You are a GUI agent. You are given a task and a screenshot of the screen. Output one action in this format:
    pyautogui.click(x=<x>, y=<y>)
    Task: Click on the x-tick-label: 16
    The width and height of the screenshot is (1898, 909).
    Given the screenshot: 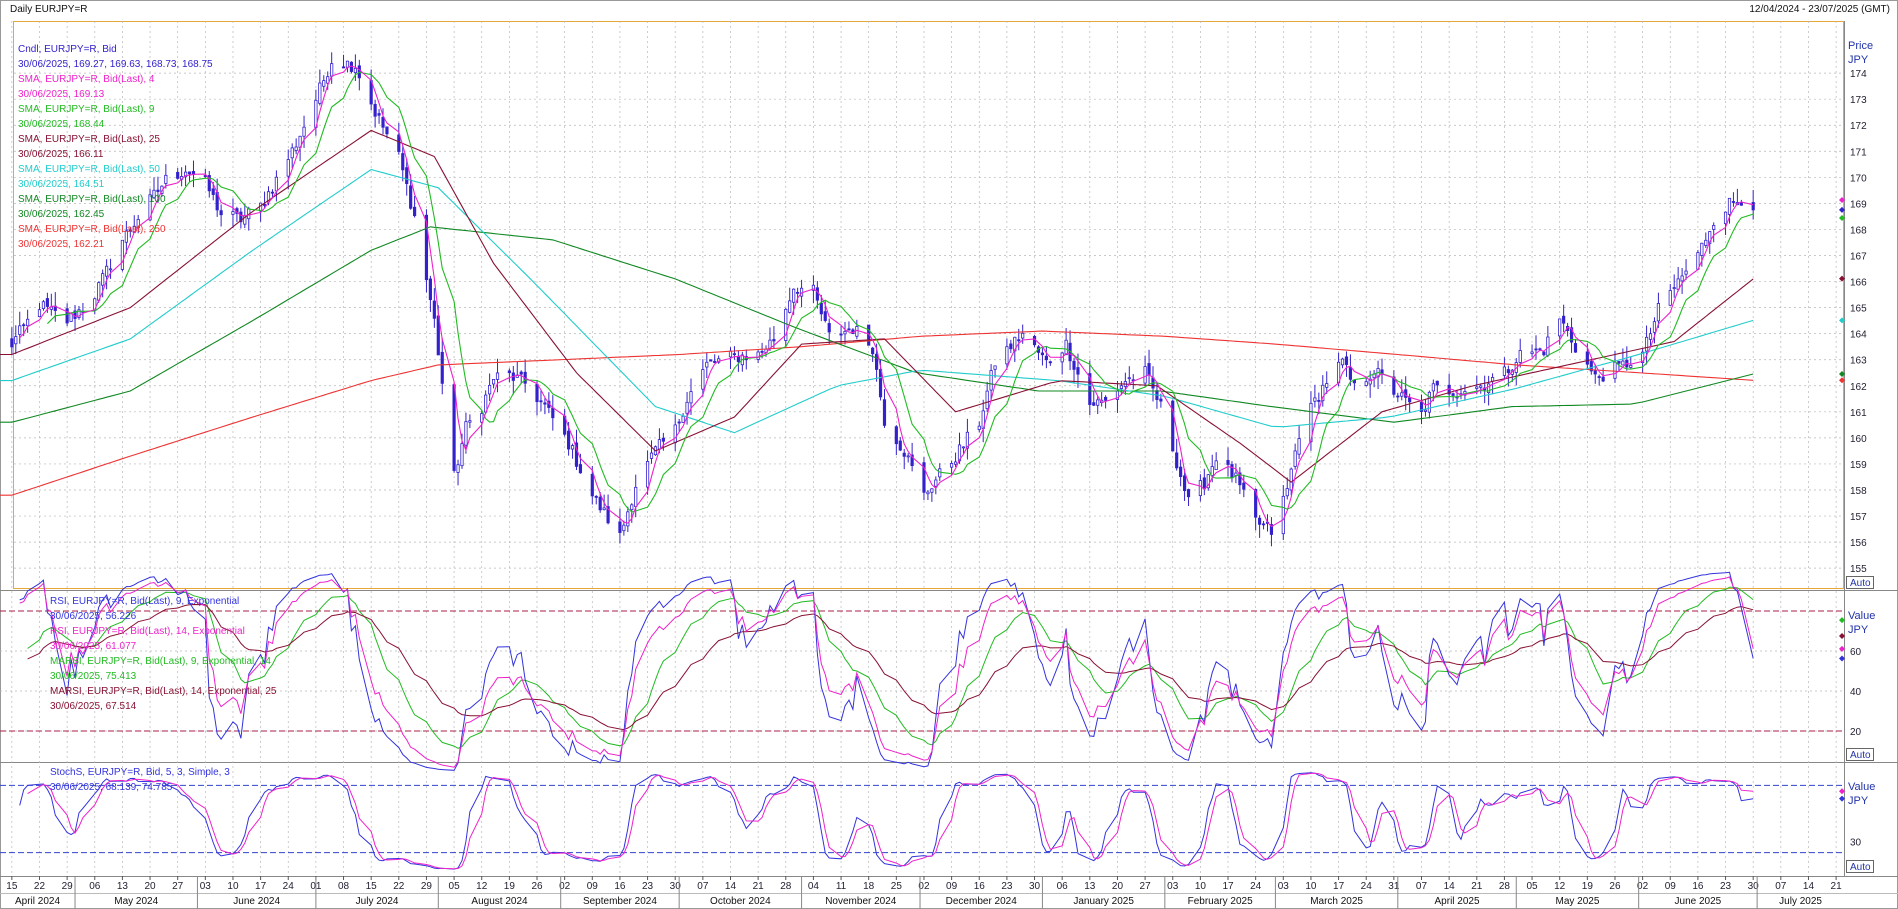 What is the action you would take?
    pyautogui.click(x=620, y=886)
    